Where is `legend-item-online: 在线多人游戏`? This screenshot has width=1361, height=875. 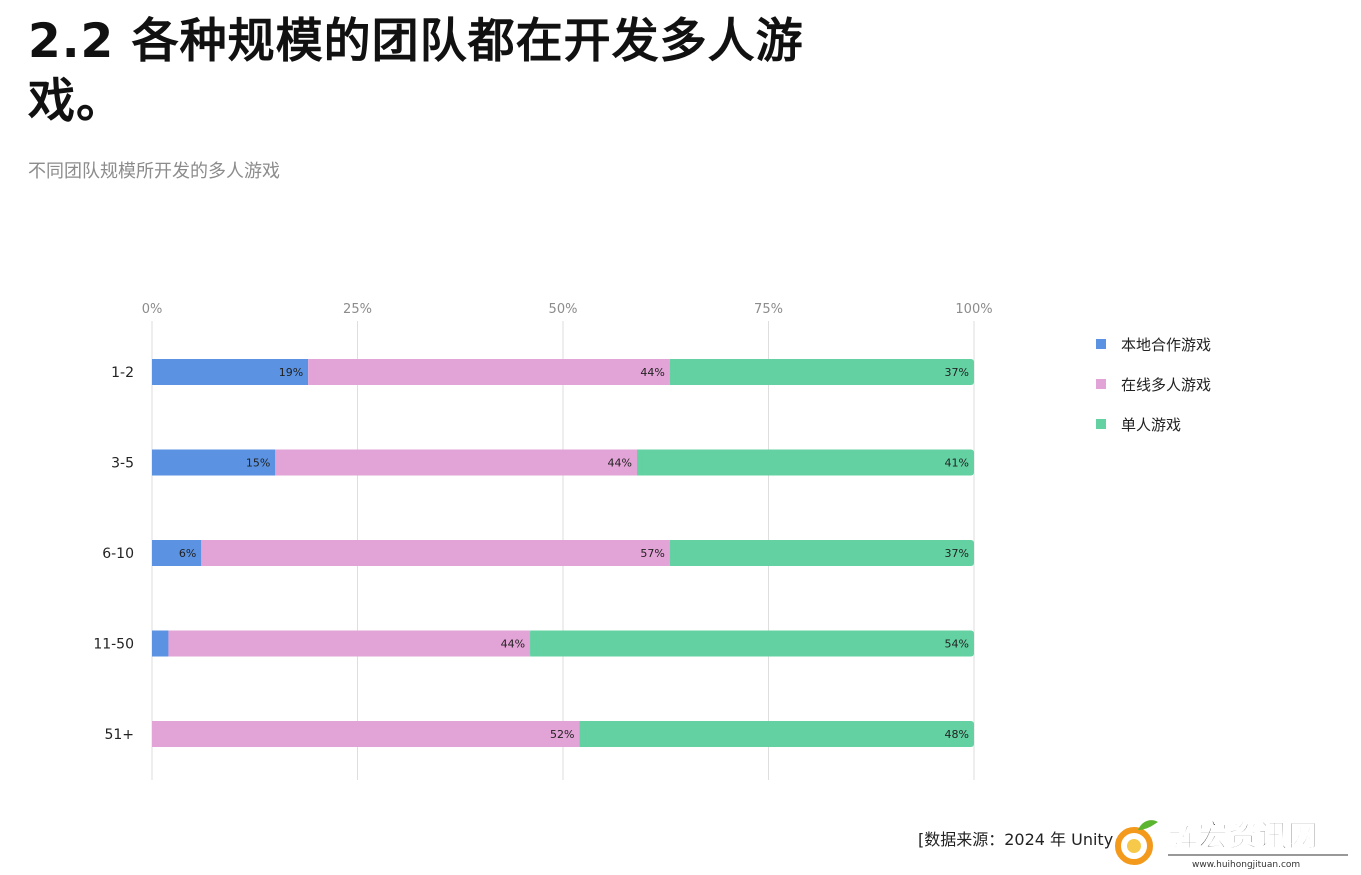
legend-item-online: 在线多人游戏 is located at coordinates (1153, 384).